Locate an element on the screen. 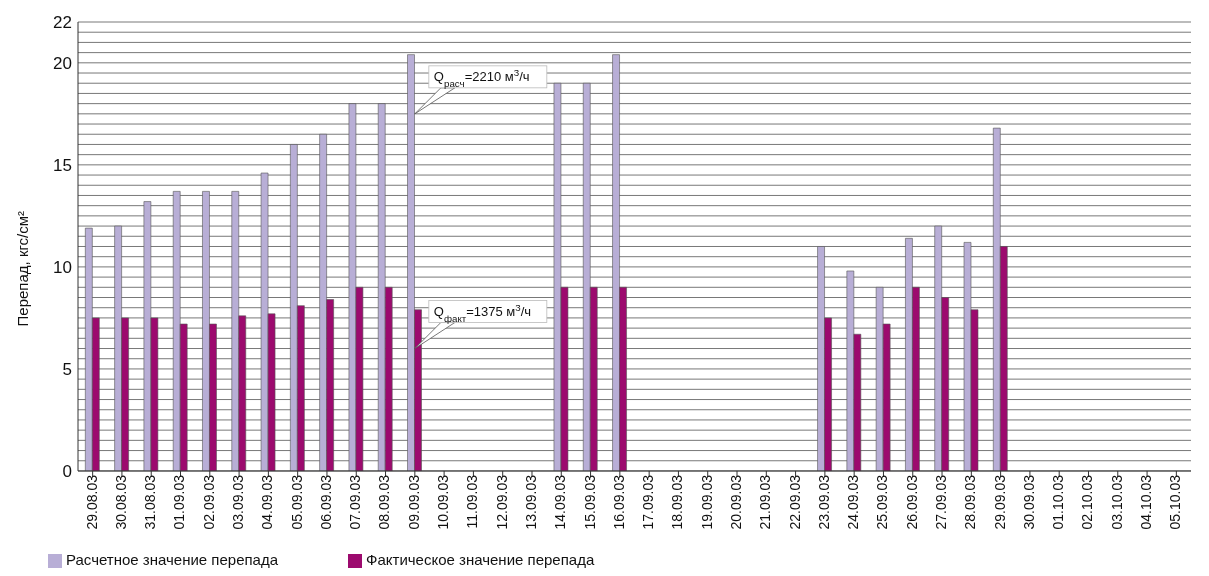  x-tick-label: 22.09.03 is located at coordinates (794, 502).